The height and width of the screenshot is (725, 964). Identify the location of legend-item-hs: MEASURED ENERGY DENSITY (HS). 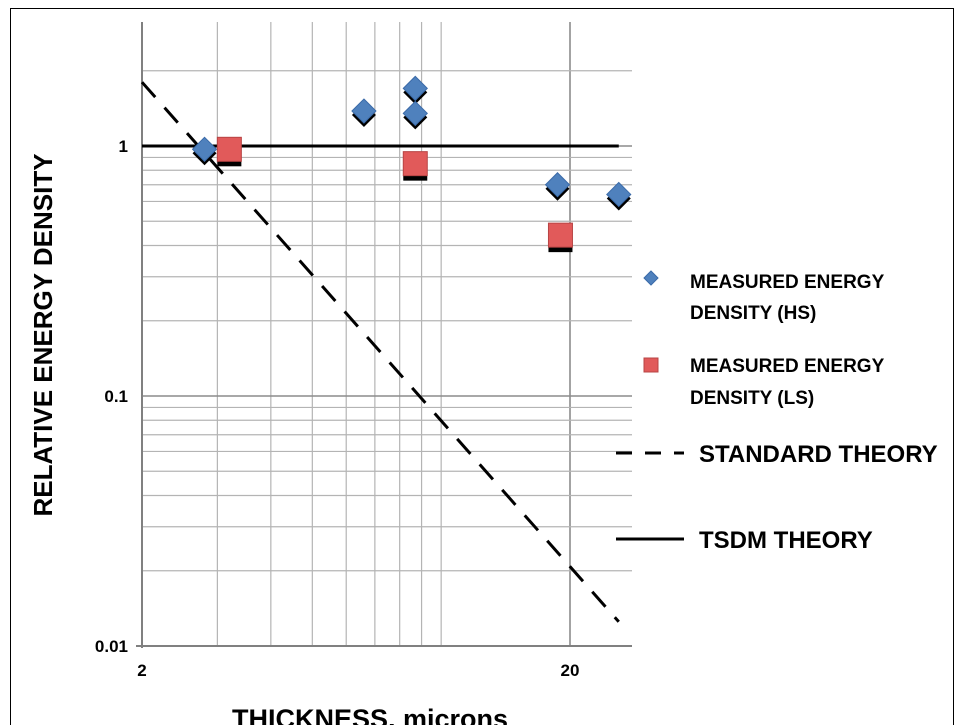
(764, 297).